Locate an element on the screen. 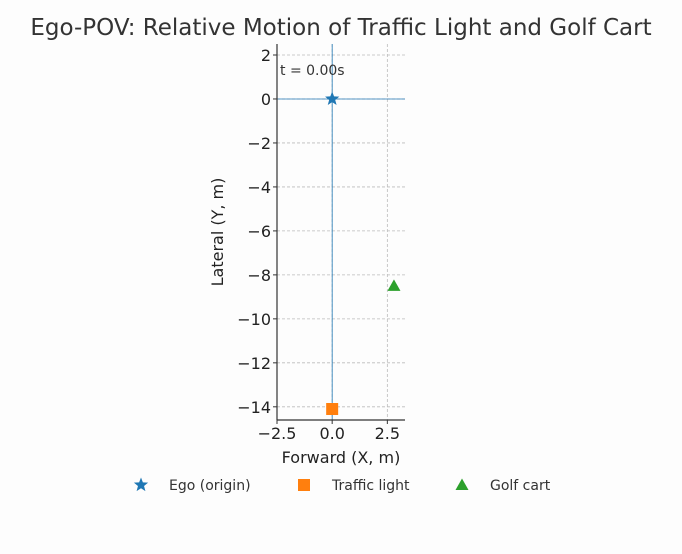  y-tick-label: 2 is located at coordinates (266, 55).